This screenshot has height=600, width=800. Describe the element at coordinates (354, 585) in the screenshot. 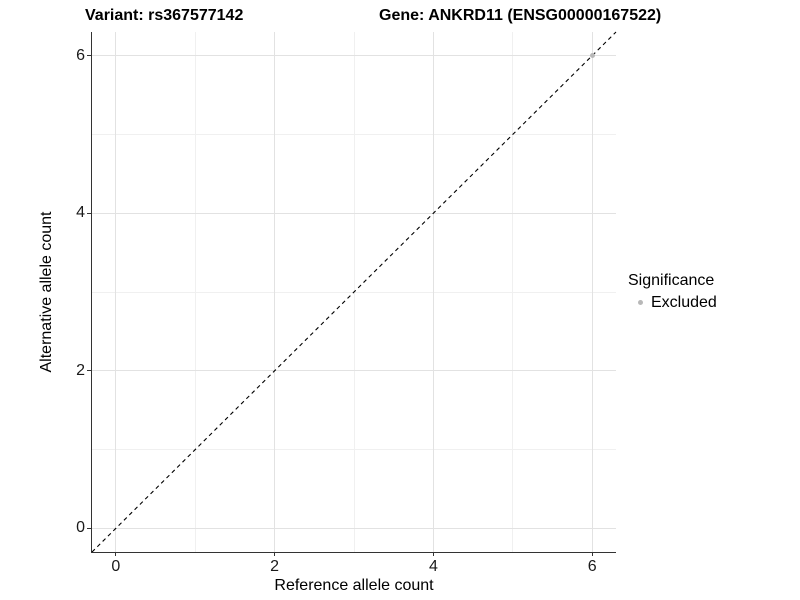

I see `x-axis-title: Reference allele count` at that location.